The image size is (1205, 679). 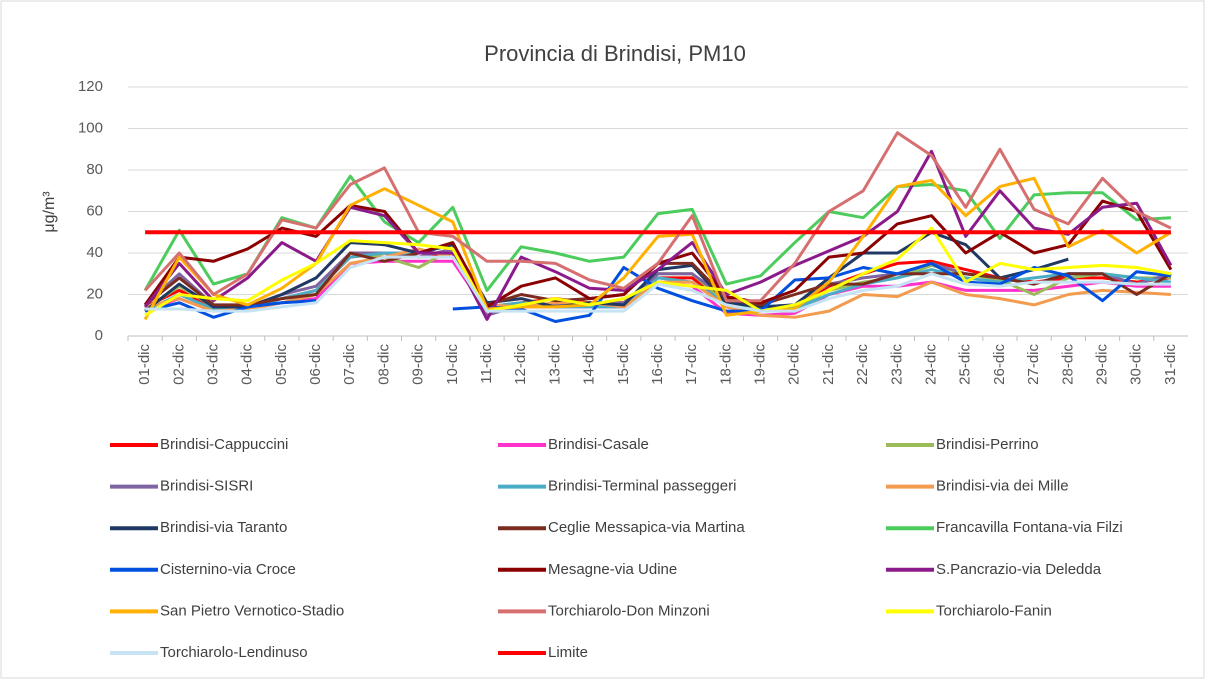 I want to click on x-tick-label: 27-dic, so click(x=1033, y=364).